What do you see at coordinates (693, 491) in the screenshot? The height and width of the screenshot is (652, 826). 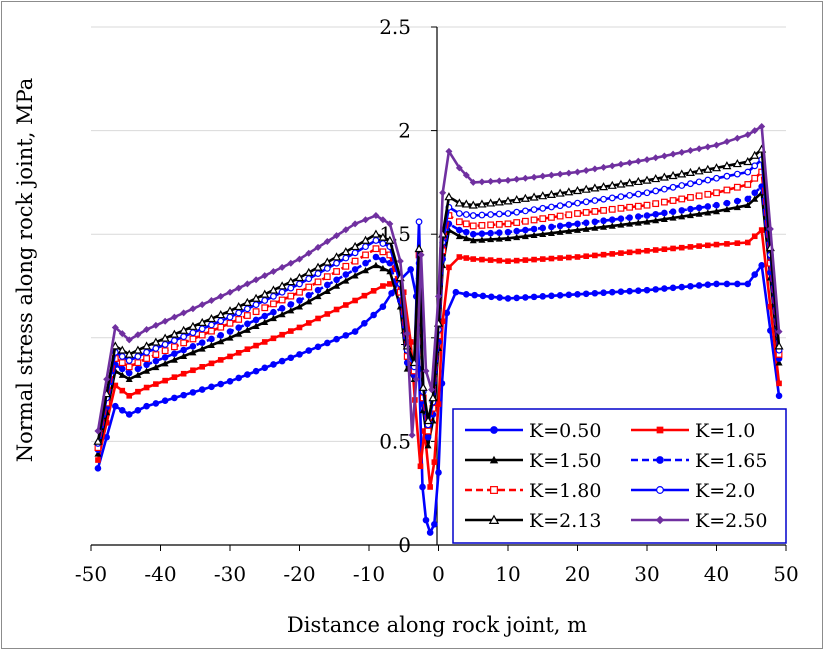 I see `legend-item: K=2.0` at bounding box center [693, 491].